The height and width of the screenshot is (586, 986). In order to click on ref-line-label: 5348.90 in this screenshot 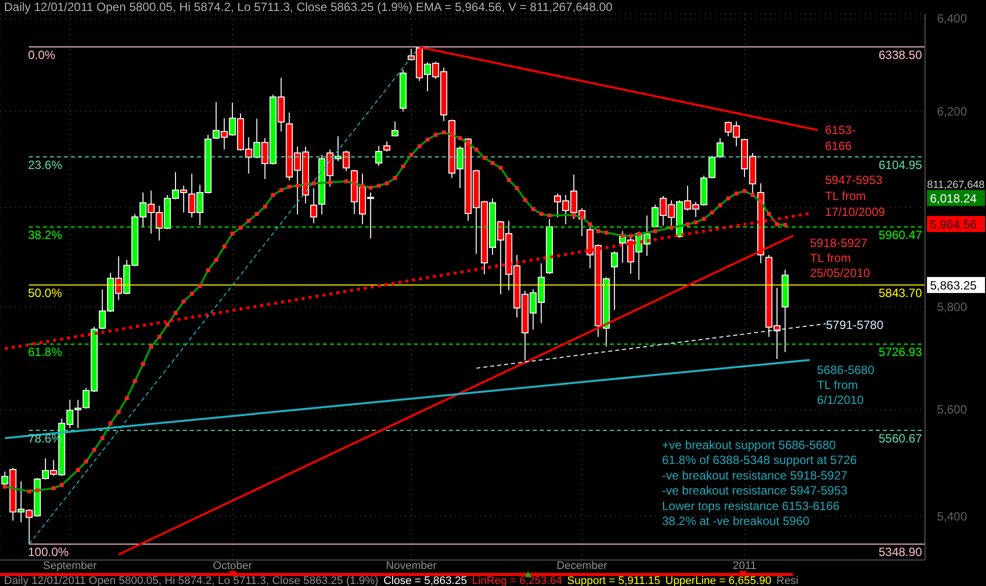, I will do `click(900, 552)`.